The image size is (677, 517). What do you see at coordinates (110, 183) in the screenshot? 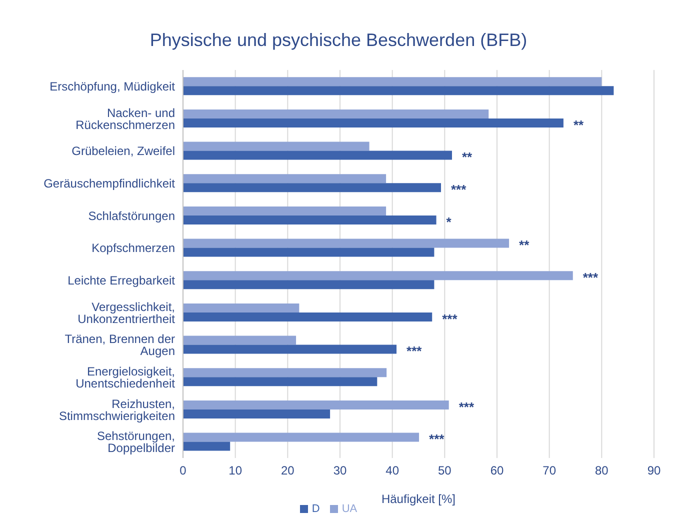
I see `y-tick-label: Geräuschempfindlichkeit` at bounding box center [110, 183].